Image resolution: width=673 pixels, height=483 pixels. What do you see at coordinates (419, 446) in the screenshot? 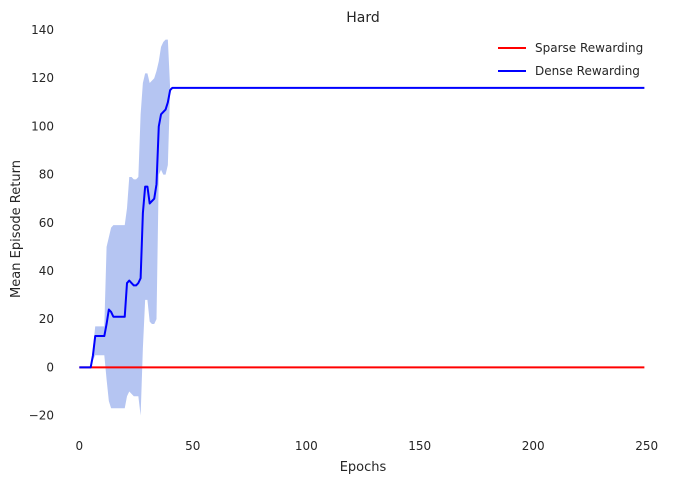
I see `x-tick-label: 150` at bounding box center [419, 446].